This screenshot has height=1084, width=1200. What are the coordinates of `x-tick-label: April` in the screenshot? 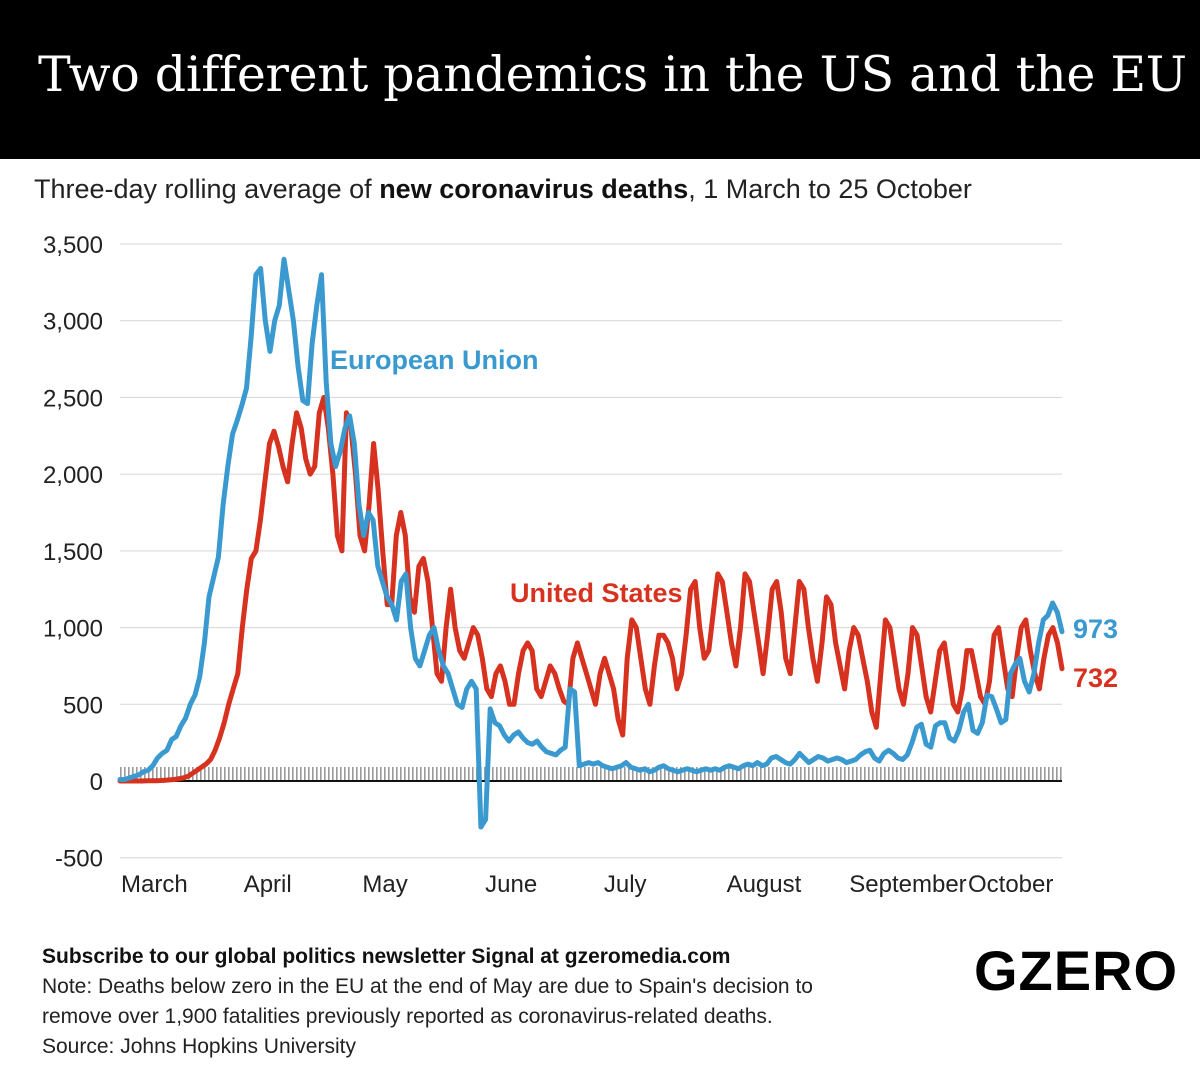 It's located at (268, 884).